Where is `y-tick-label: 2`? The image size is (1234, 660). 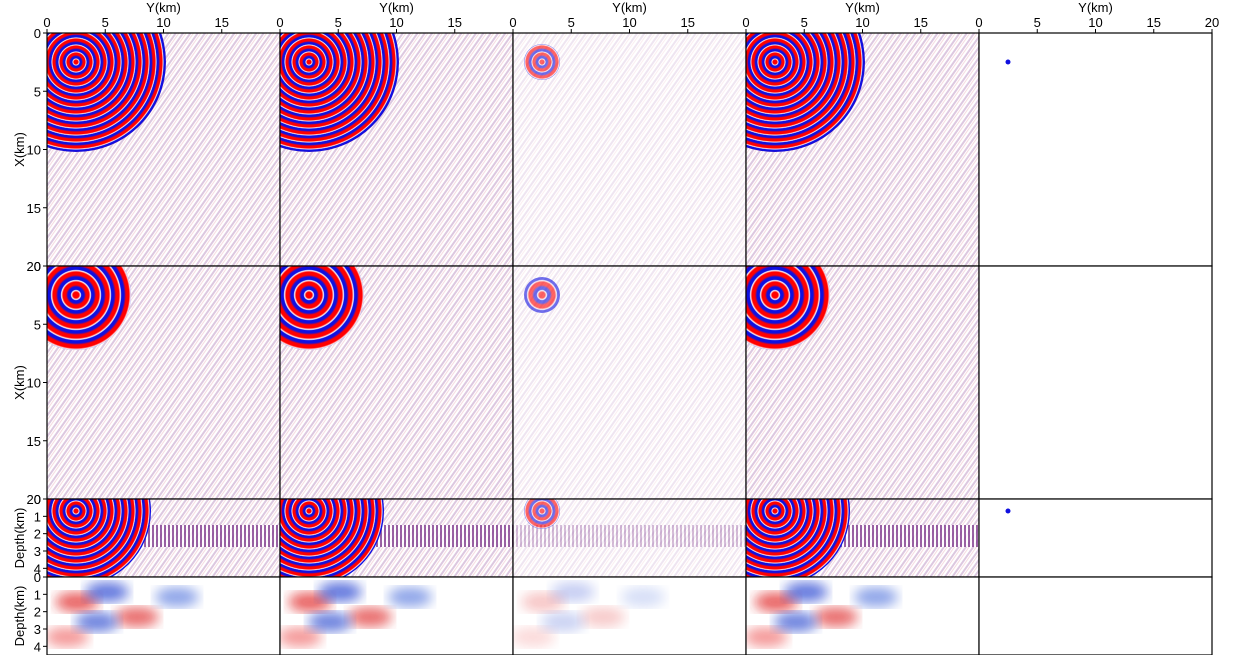 y-tick-label: 2 is located at coordinates (37, 612).